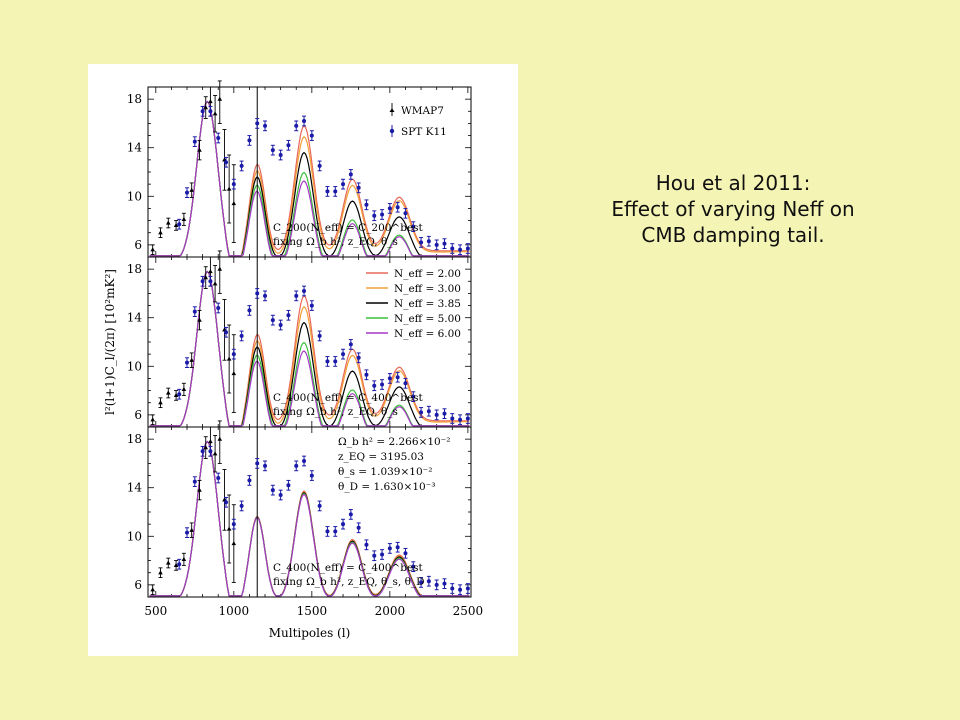 This screenshot has height=720, width=960. I want to click on panel-3-ytick-label: 14, so click(135, 488).